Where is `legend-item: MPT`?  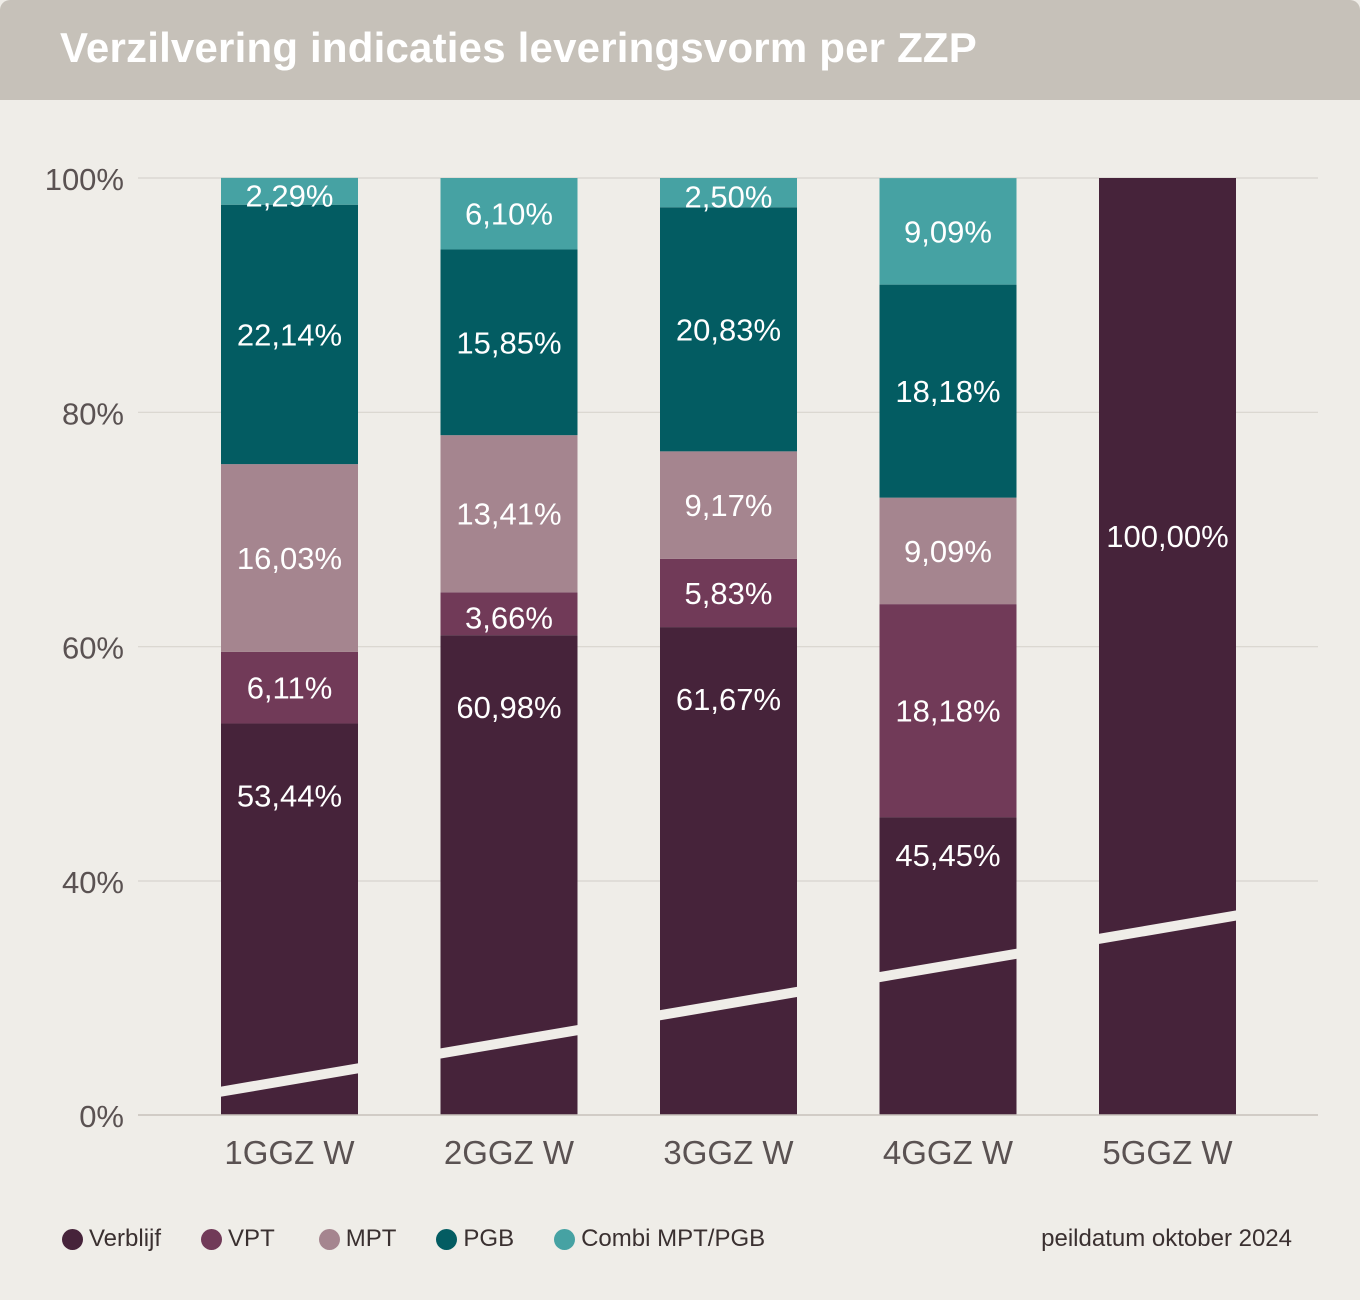
legend-item: MPT is located at coordinates (357, 1239).